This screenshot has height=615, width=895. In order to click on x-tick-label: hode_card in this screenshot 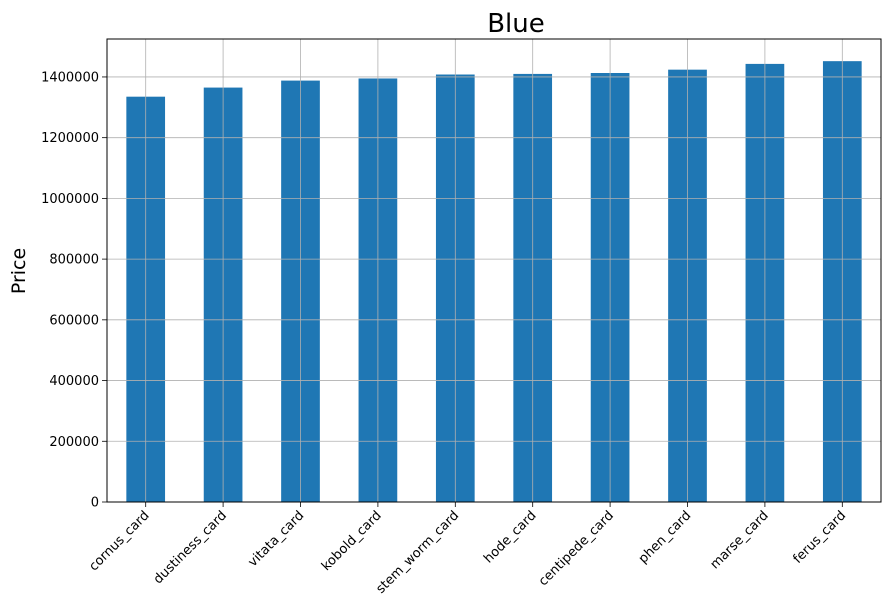, I will do `click(510, 537)`.